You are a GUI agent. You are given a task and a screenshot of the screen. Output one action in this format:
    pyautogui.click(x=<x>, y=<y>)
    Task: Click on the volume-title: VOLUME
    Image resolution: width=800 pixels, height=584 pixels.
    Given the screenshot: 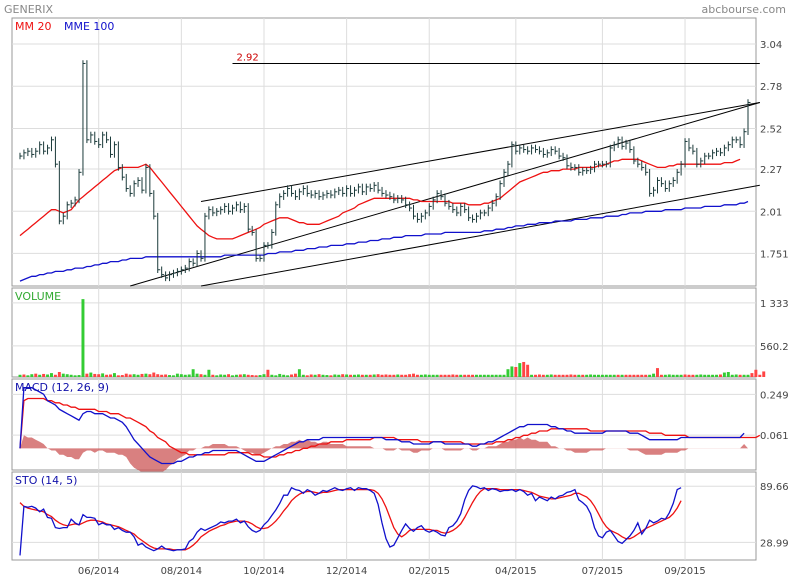 What is the action you would take?
    pyautogui.click(x=38, y=296)
    